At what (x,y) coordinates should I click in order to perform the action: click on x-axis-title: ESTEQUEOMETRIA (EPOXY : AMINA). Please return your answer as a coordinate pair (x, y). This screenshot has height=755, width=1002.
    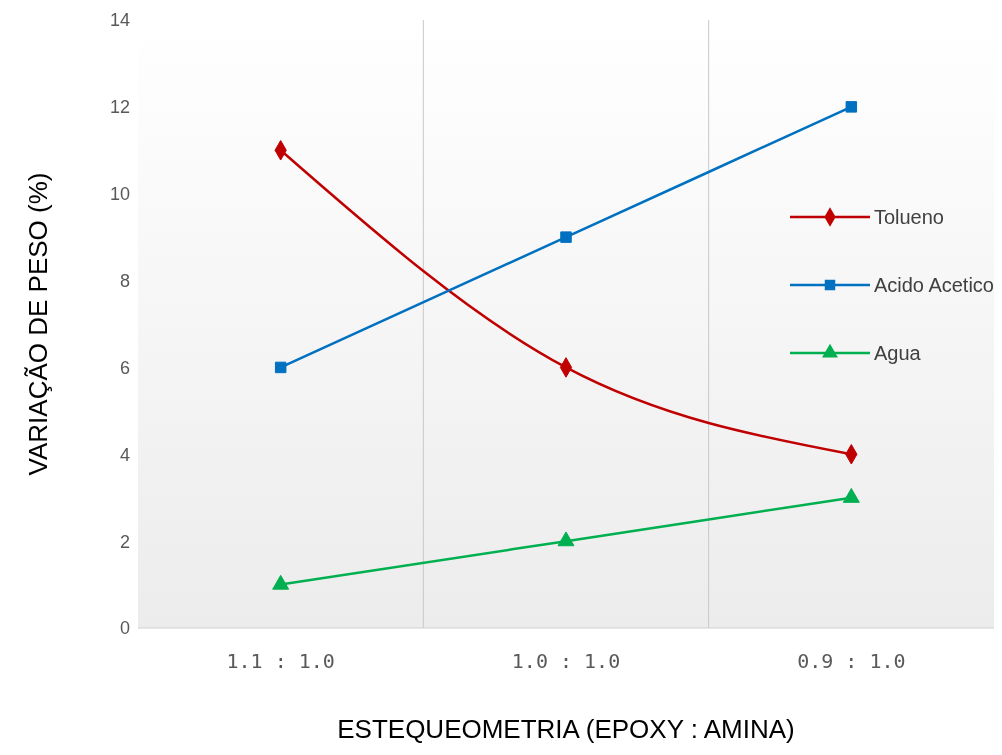
    Looking at the image, I should click on (566, 729).